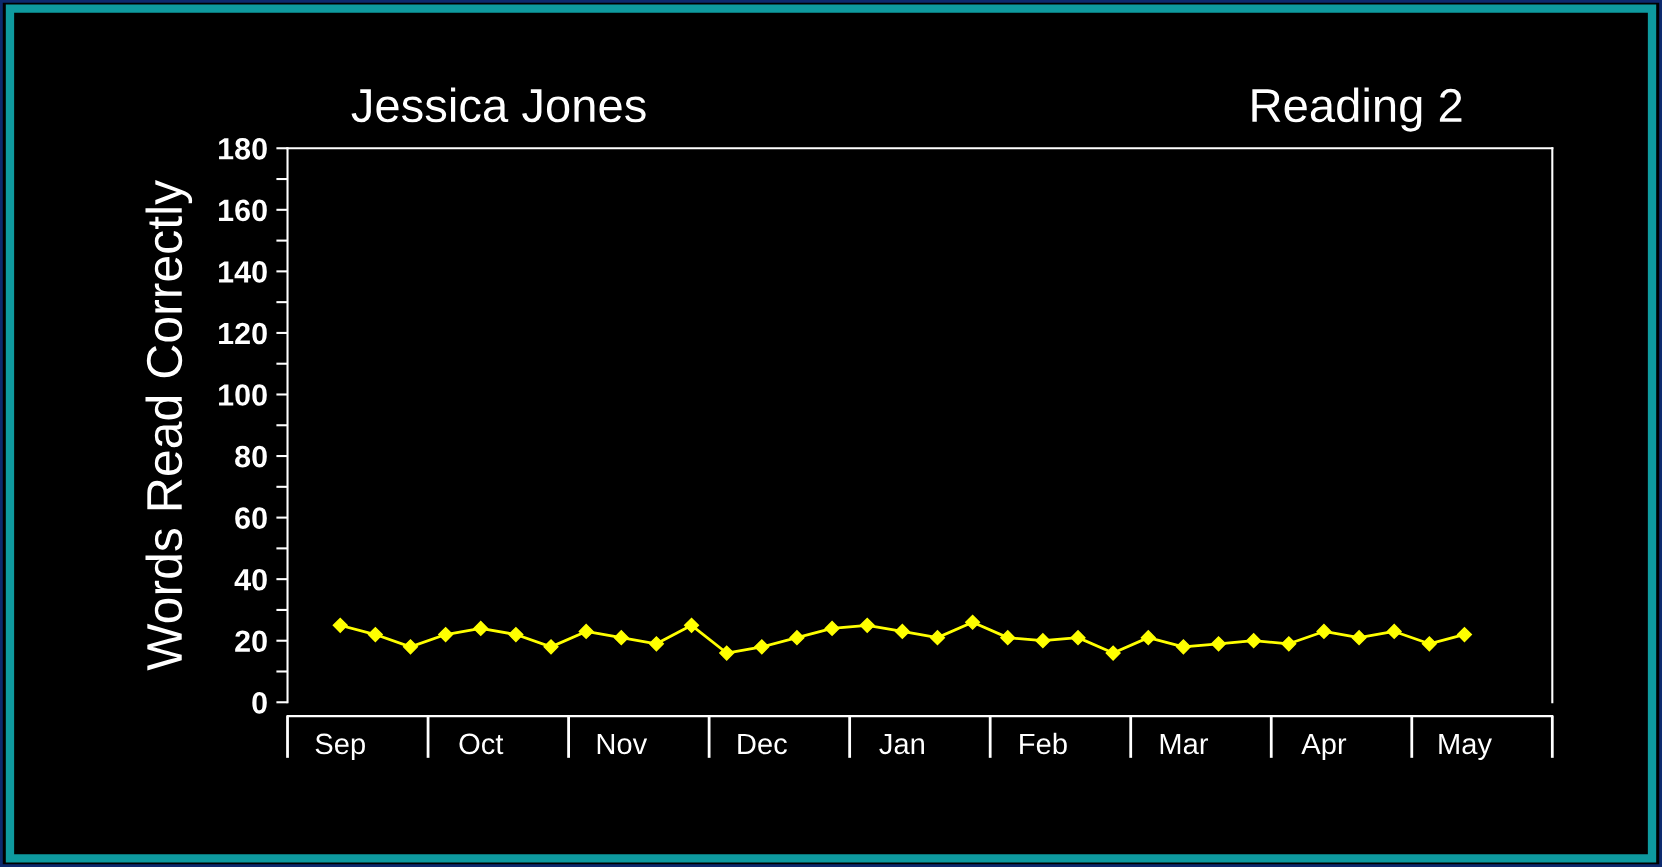  Describe the element at coordinates (243, 210) in the screenshot. I see `y-tick-label: 160` at that location.